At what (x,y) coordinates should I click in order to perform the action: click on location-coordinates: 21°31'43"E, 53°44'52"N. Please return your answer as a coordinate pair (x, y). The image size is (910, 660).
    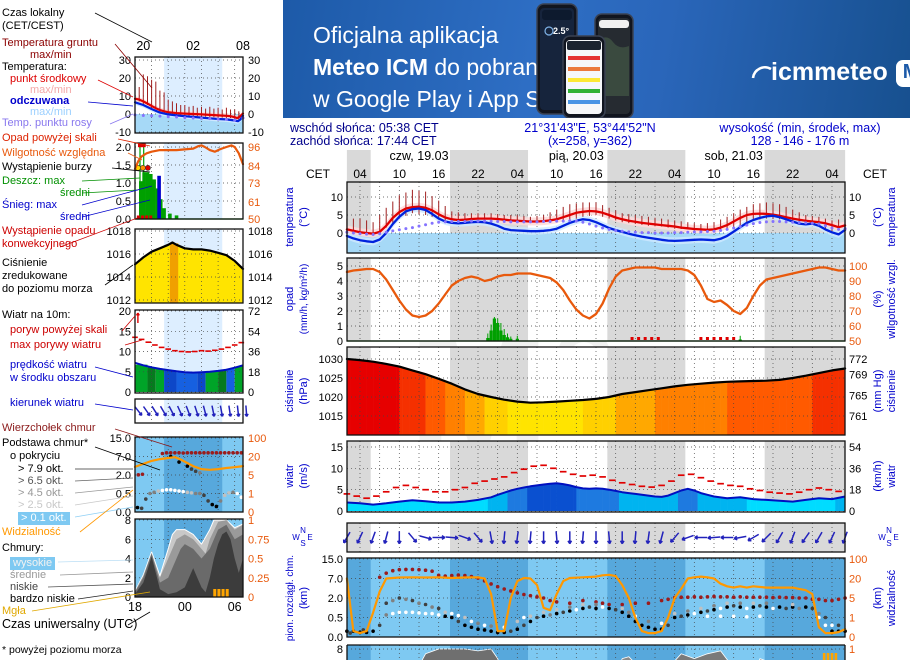
    Looking at the image, I should click on (590, 128).